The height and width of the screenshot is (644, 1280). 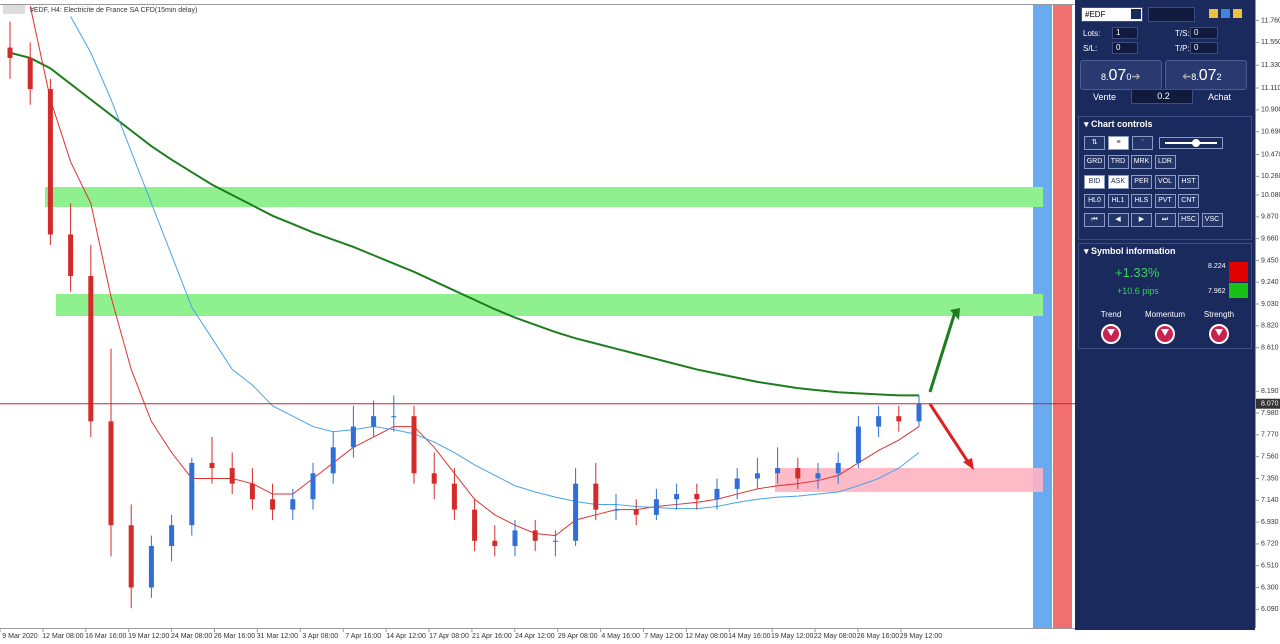 I want to click on x-tick-label: 9 Mar 2020, so click(x=20, y=636).